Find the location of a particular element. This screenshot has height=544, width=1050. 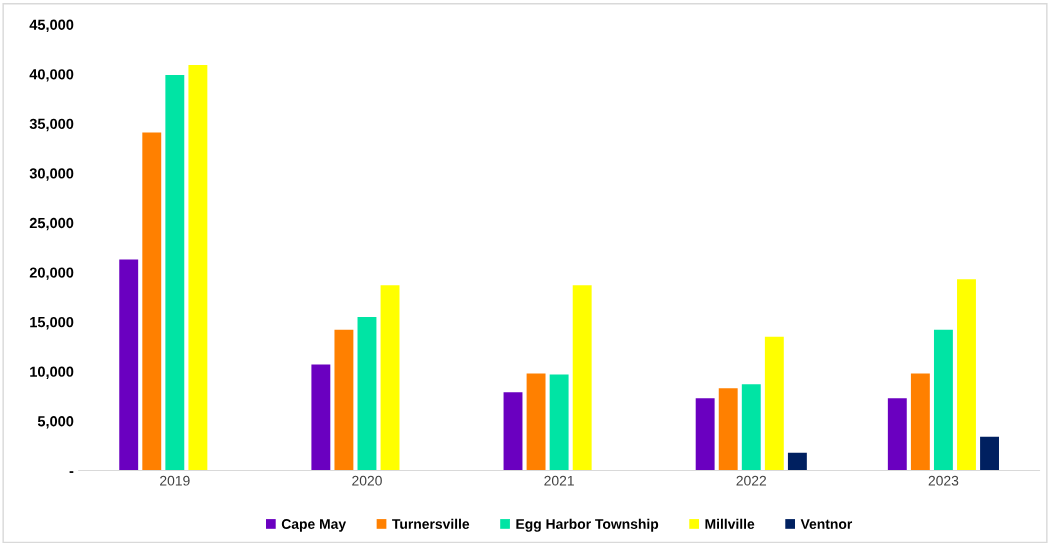

y-tick-label: 25,000 is located at coordinates (51, 224).